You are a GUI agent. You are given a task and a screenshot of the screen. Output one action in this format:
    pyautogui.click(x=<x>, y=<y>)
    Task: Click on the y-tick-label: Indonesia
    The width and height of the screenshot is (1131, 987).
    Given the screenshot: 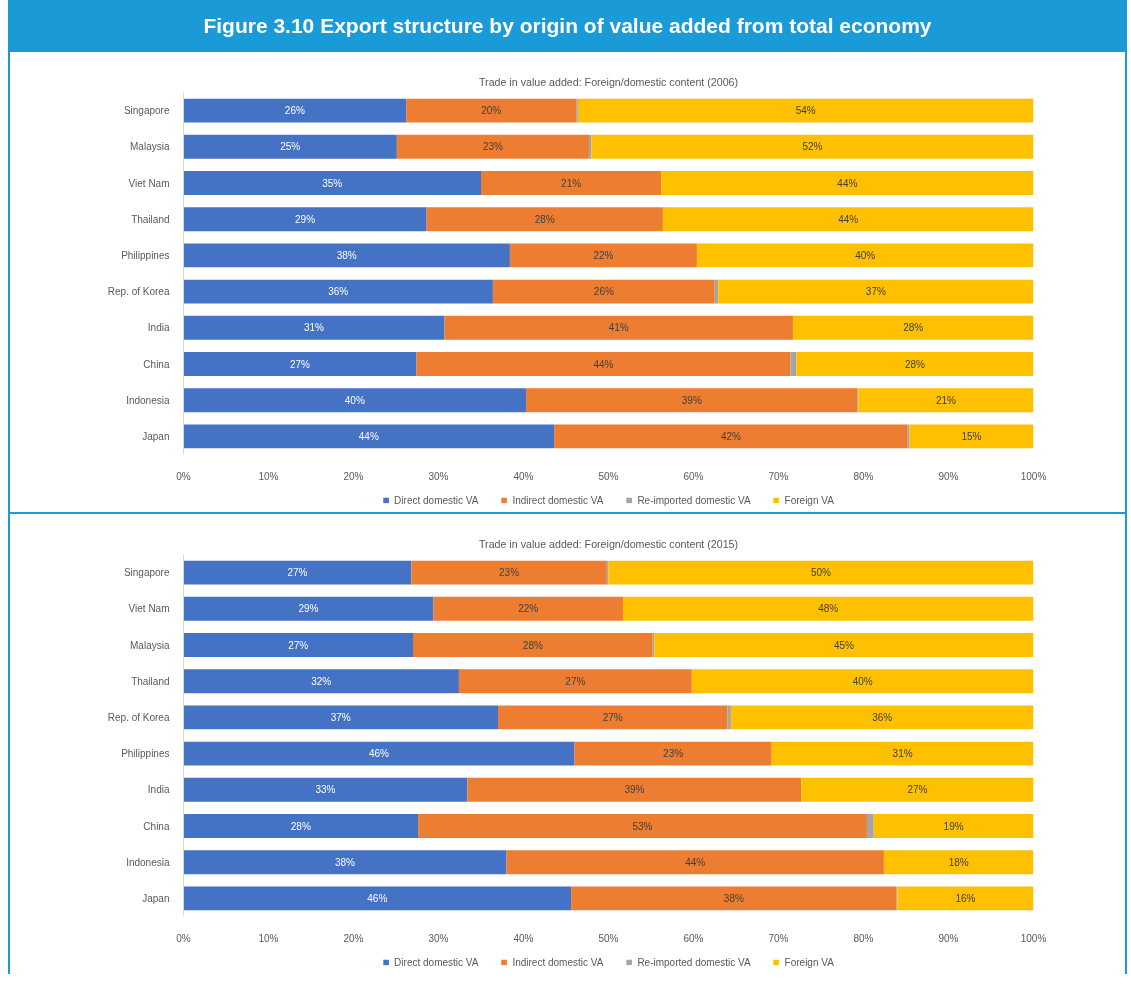 What is the action you would take?
    pyautogui.click(x=148, y=400)
    